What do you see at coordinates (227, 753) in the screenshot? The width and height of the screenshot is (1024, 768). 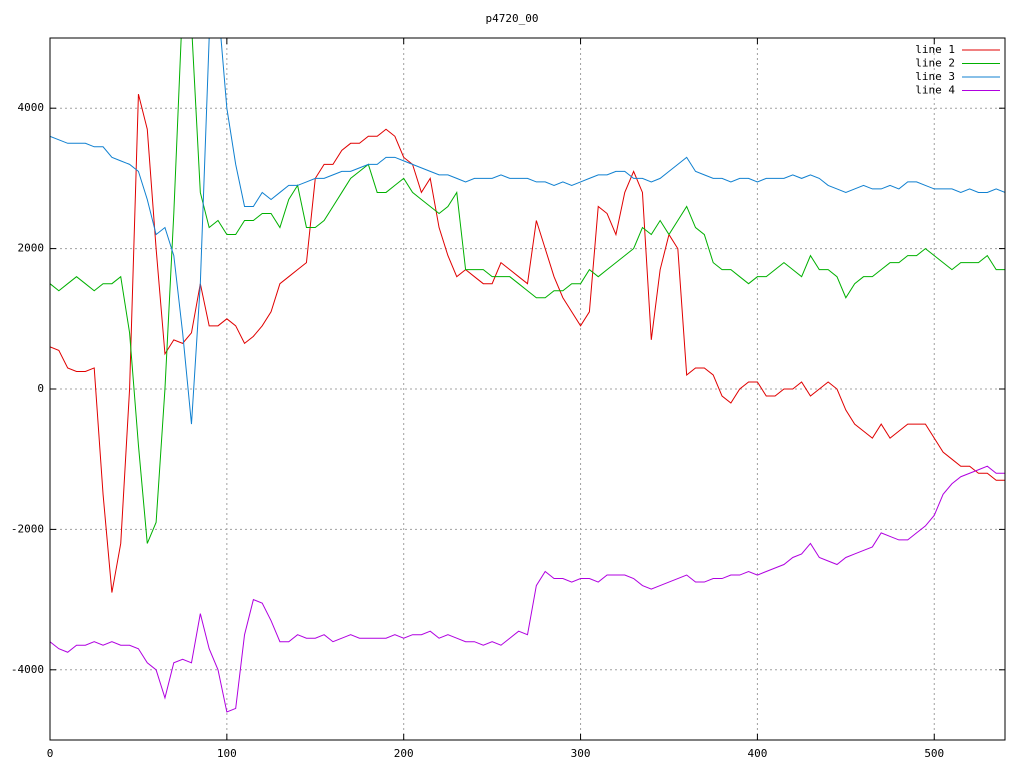 I see `x-tick-label: 100` at bounding box center [227, 753].